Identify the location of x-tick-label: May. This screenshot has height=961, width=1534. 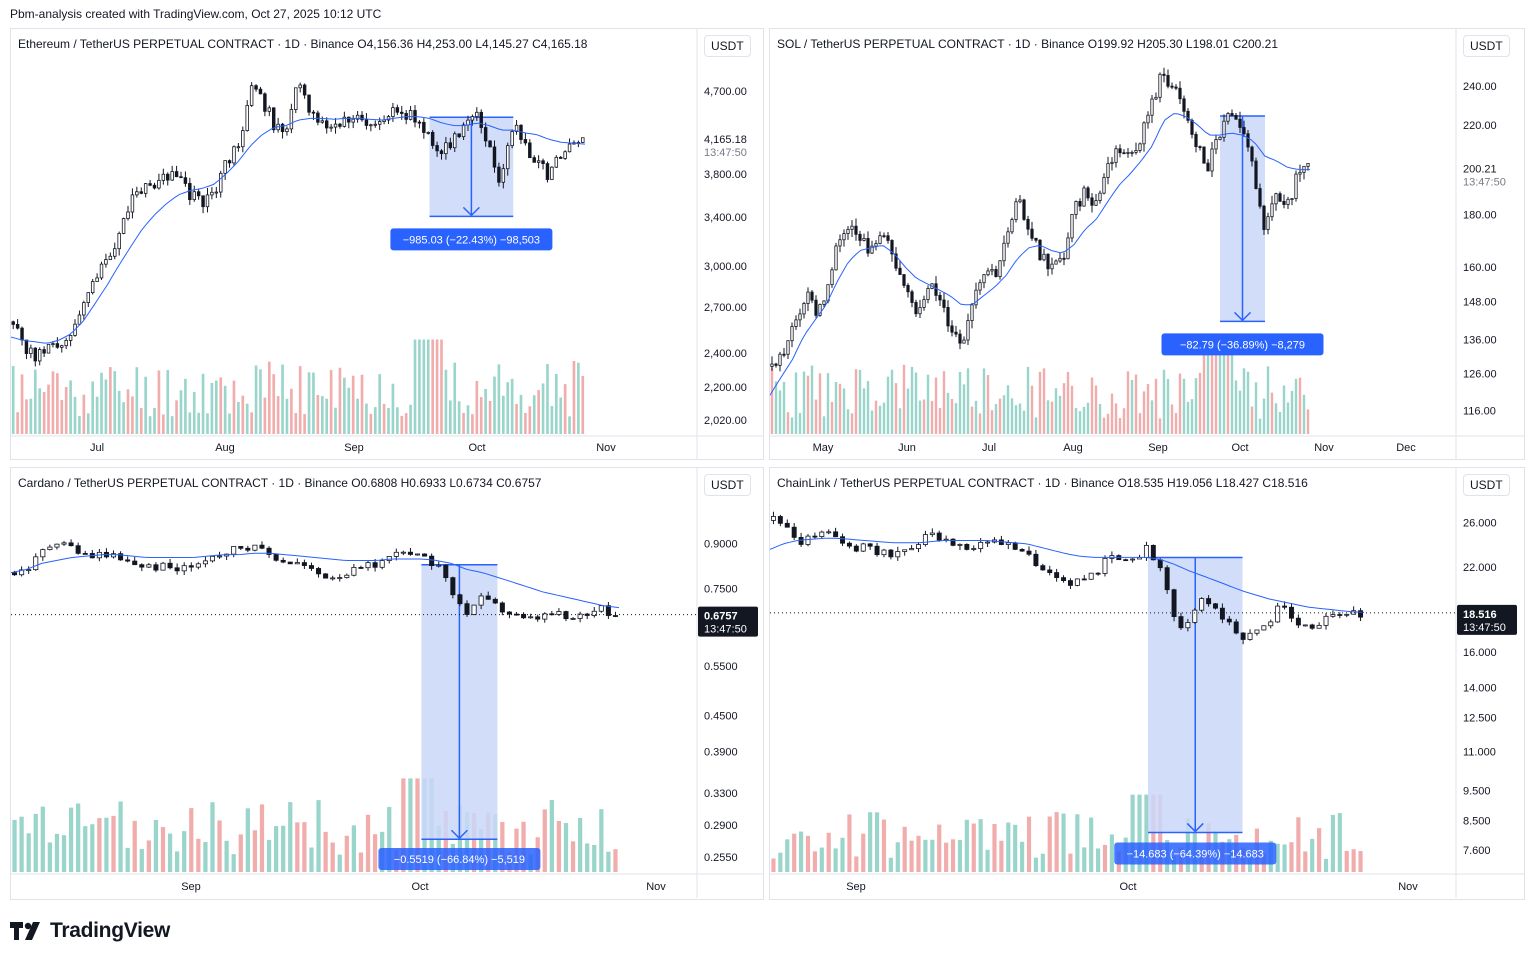
(823, 448).